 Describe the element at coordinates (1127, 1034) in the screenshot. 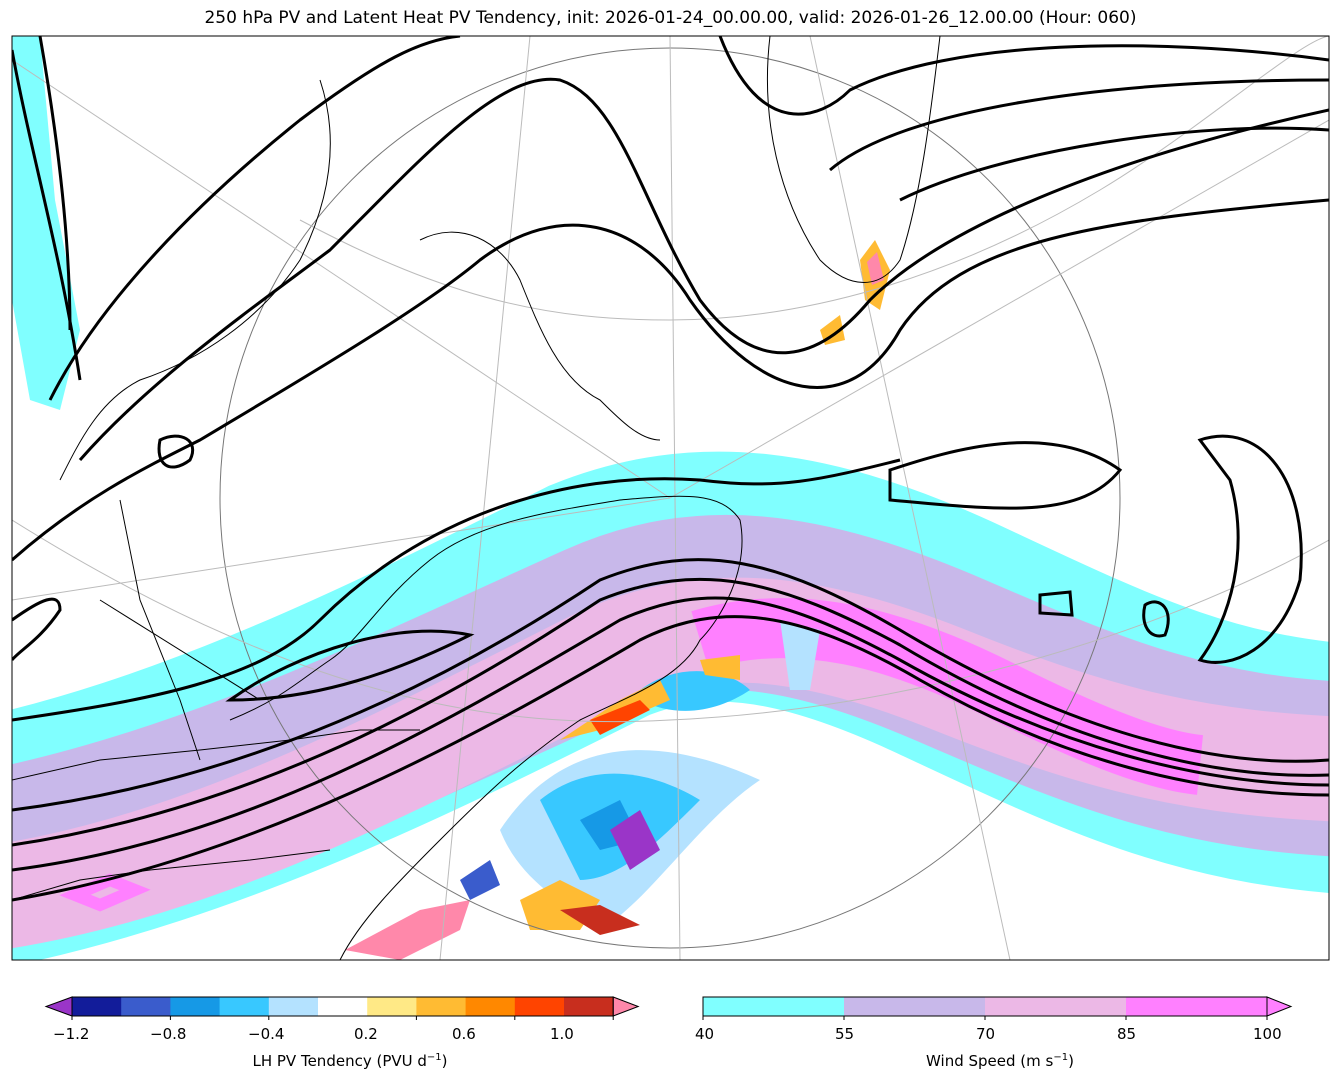

I see `wind-tick: 85` at that location.